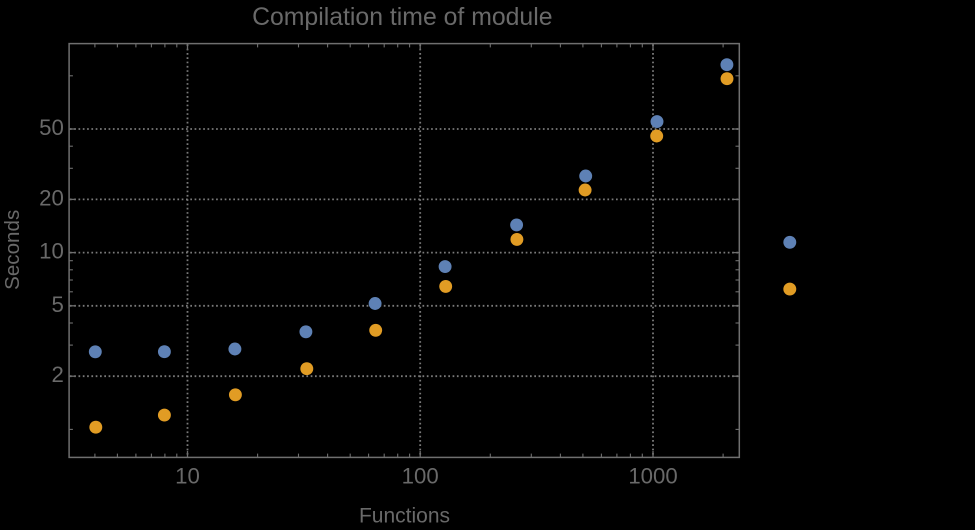 Image resolution: width=975 pixels, height=530 pixels. What do you see at coordinates (420, 476) in the screenshot?
I see `svg-text: 100` at bounding box center [420, 476].